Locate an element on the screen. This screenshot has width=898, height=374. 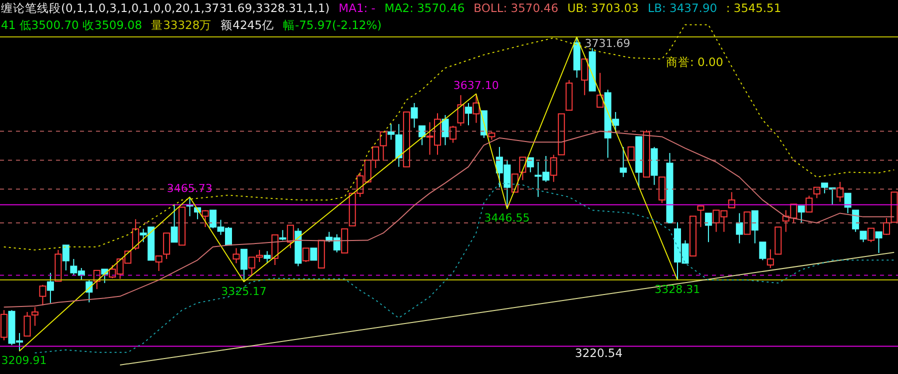
data-label: 3209.91 is located at coordinates (24, 361).